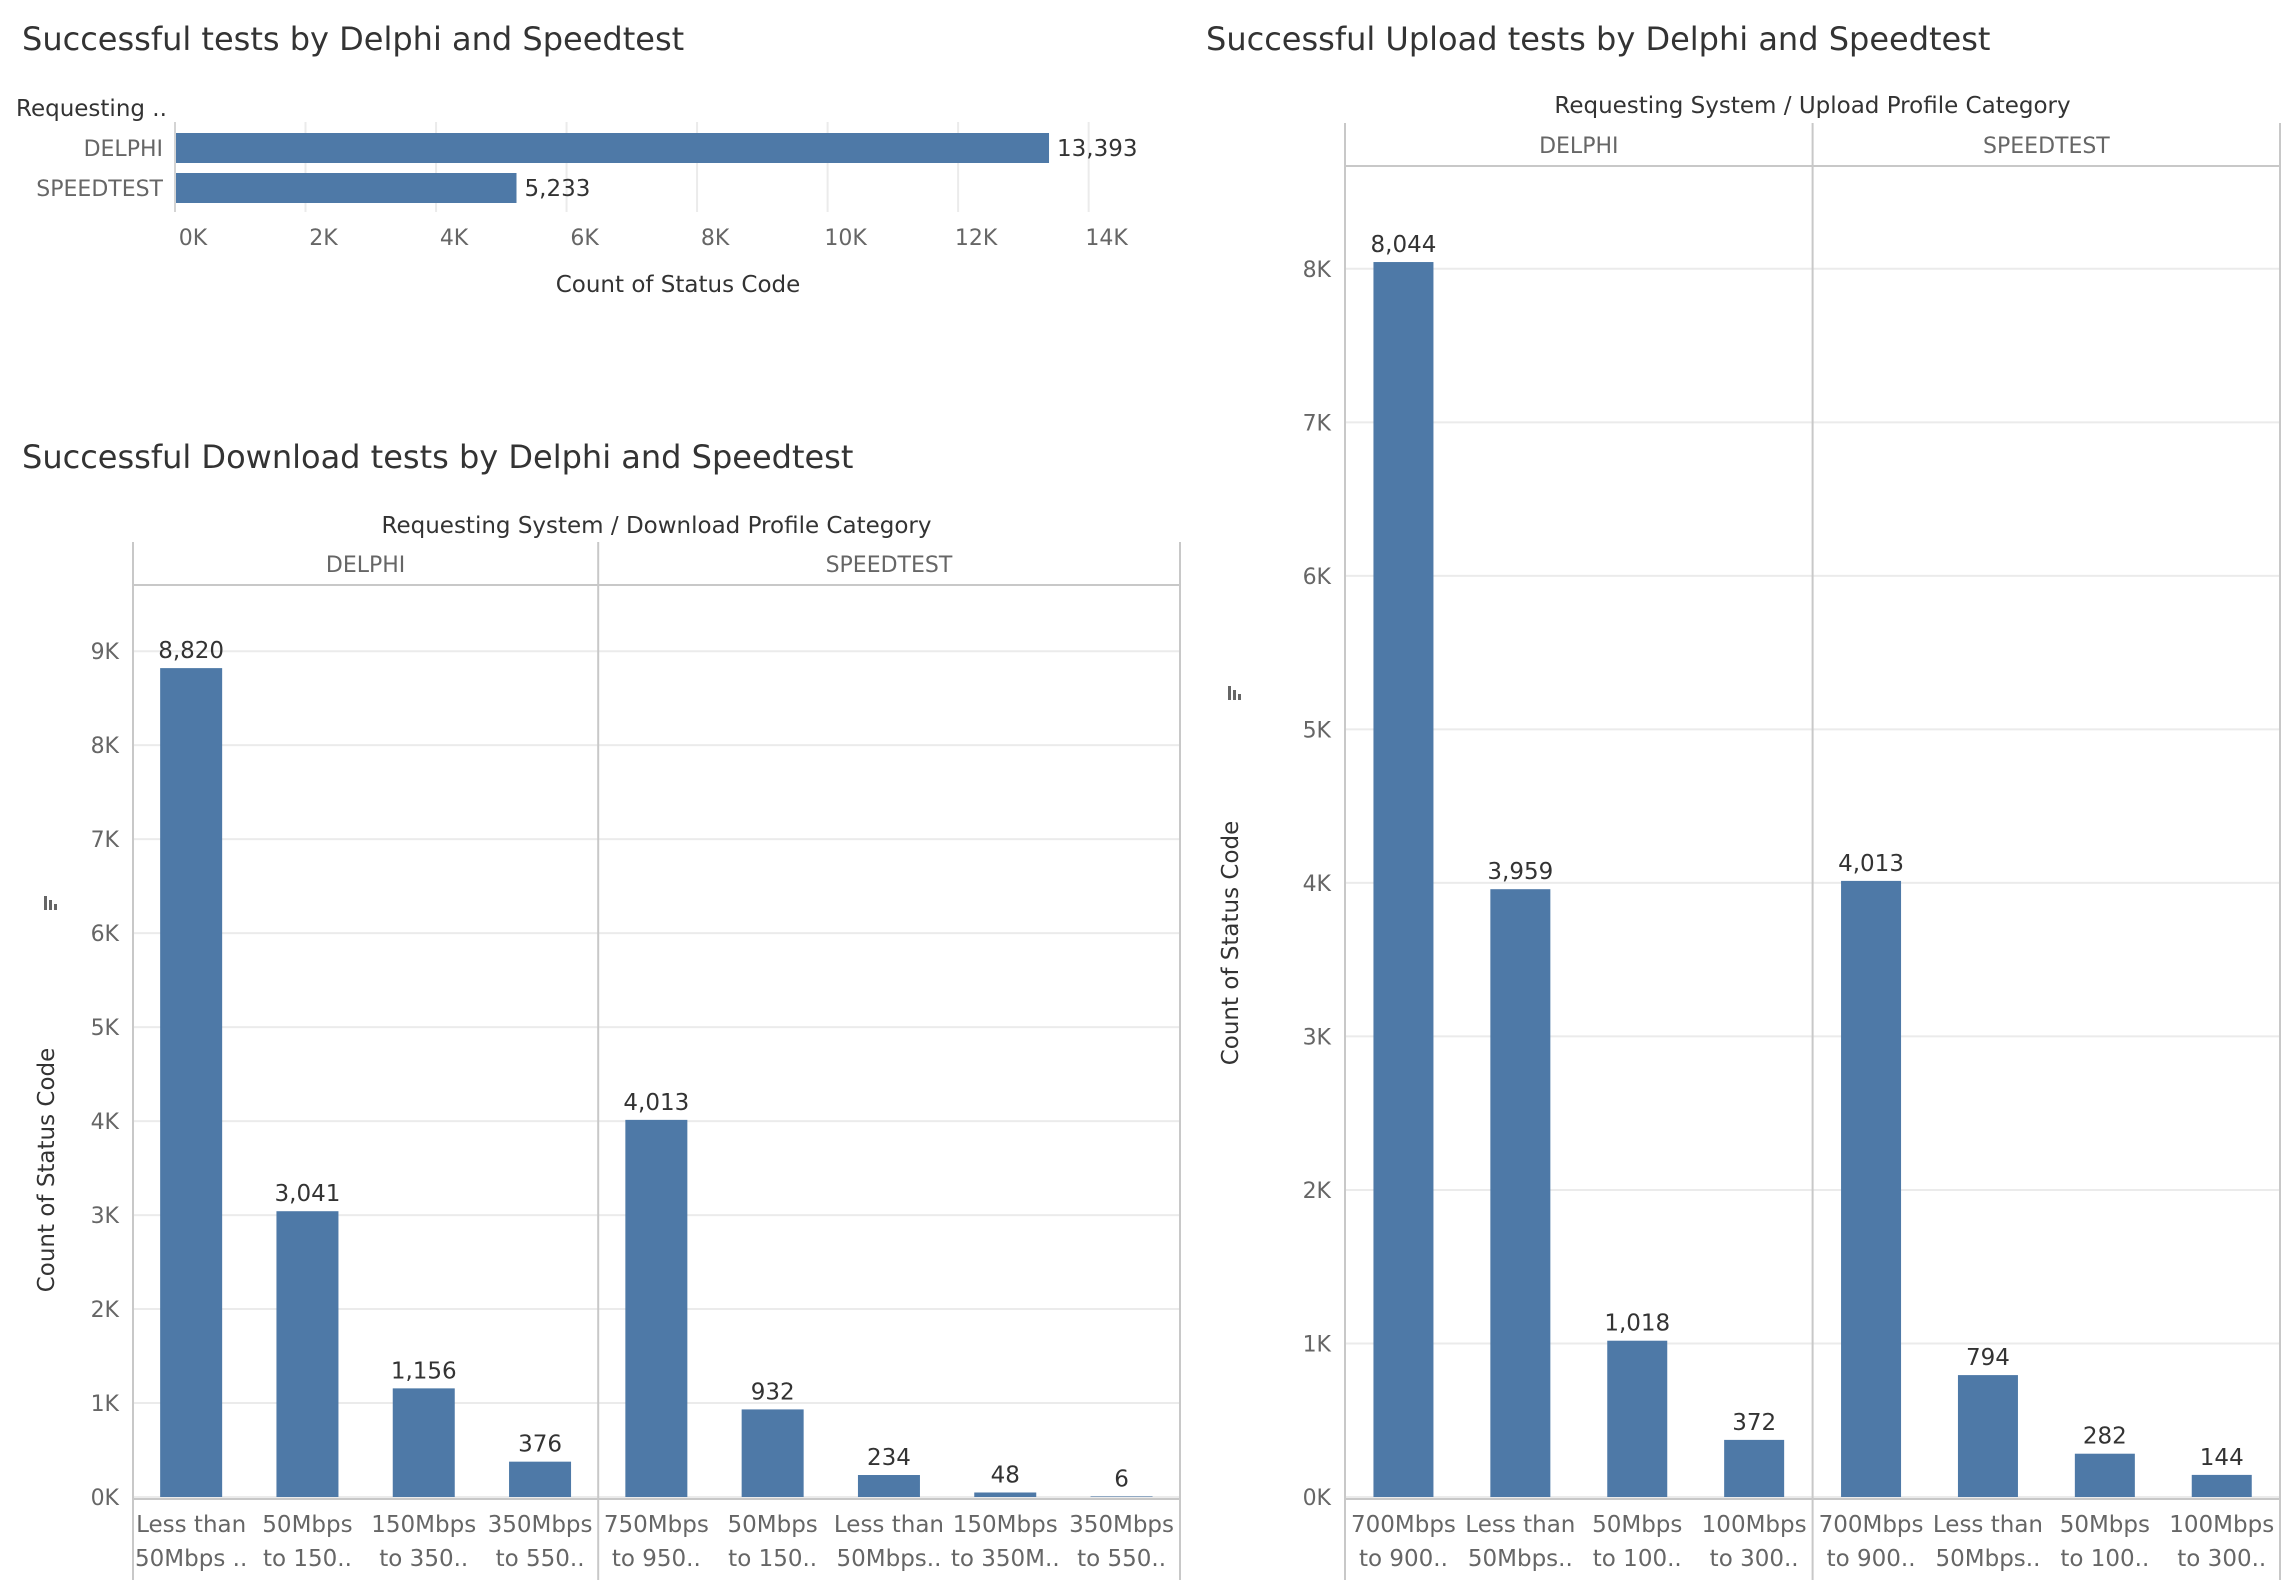  Describe the element at coordinates (1317, 730) in the screenshot. I see `upload-y-tick-label: 5K` at that location.